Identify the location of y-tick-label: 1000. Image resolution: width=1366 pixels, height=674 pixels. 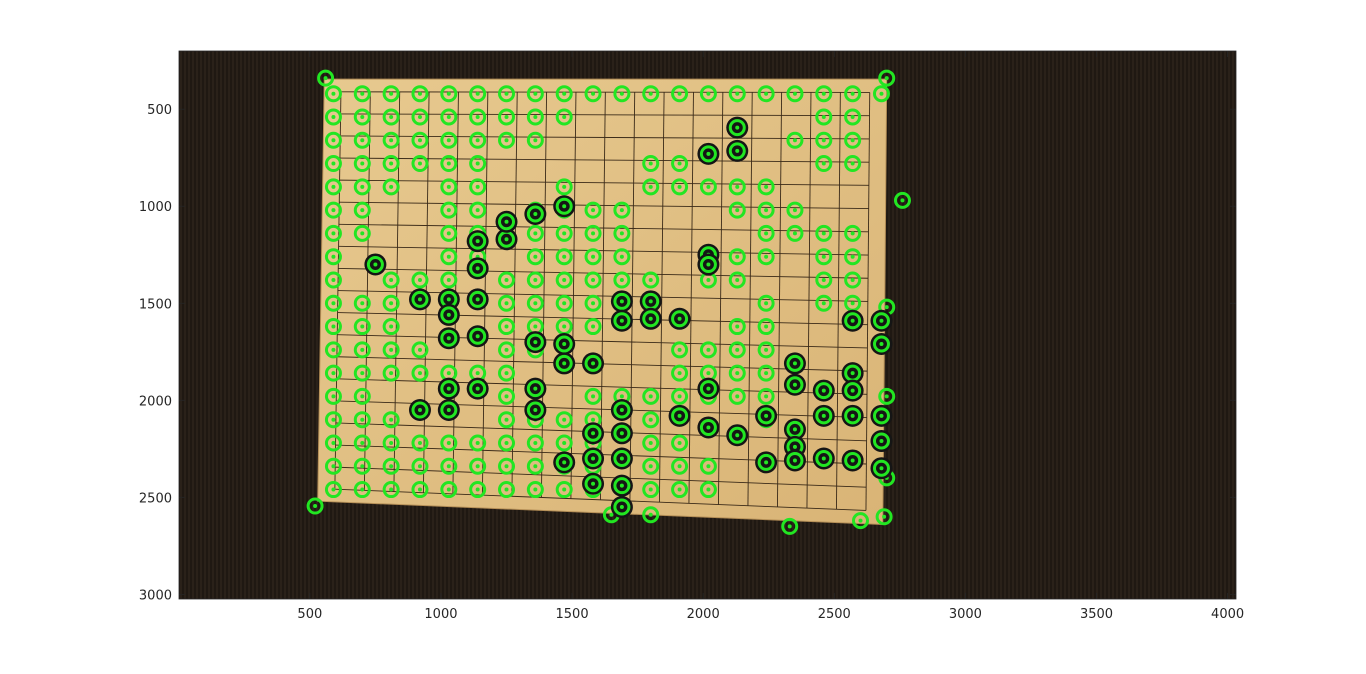
(155, 207).